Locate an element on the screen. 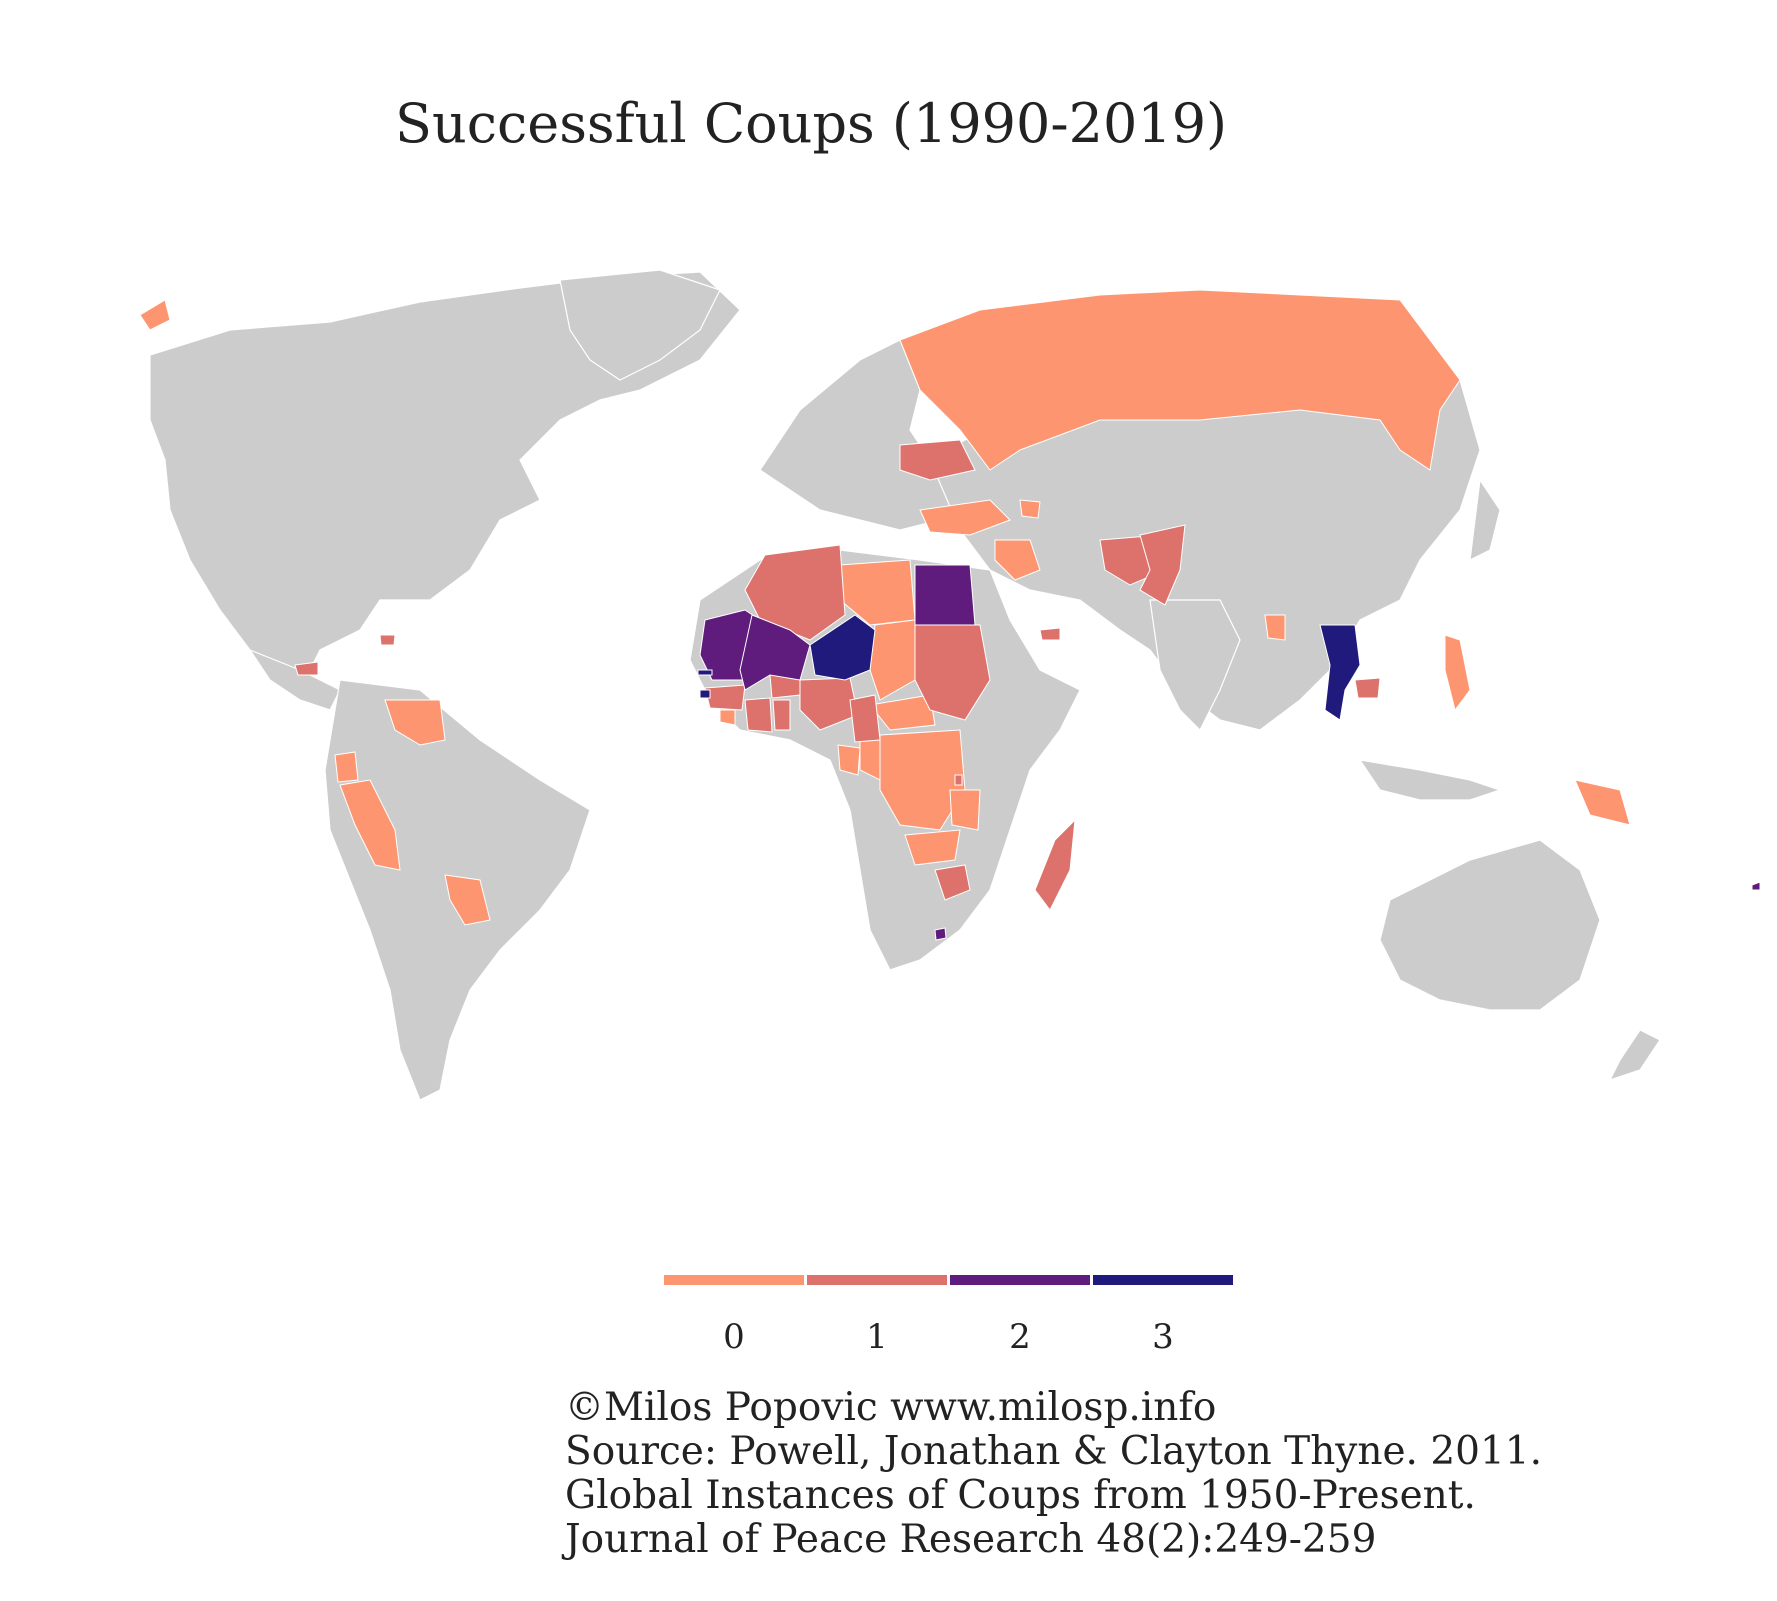 This screenshot has height=1601, width=1777. country-png is located at coordinates (1602, 802).